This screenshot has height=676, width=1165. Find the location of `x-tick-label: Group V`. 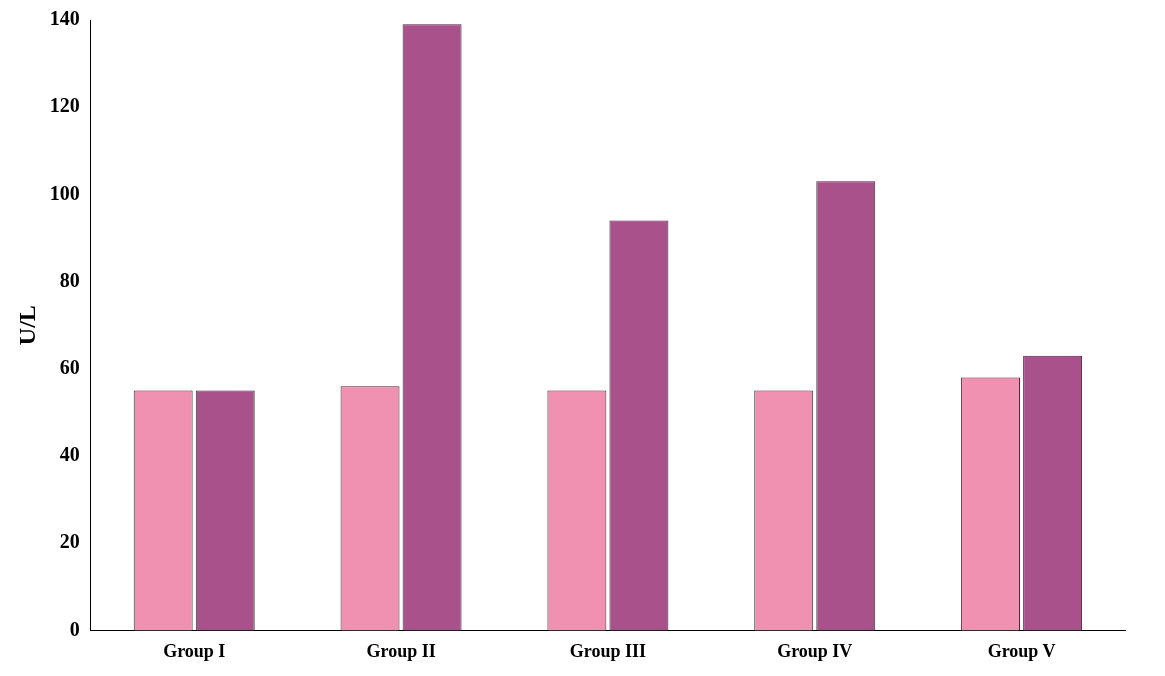

x-tick-label: Group V is located at coordinates (1021, 650).